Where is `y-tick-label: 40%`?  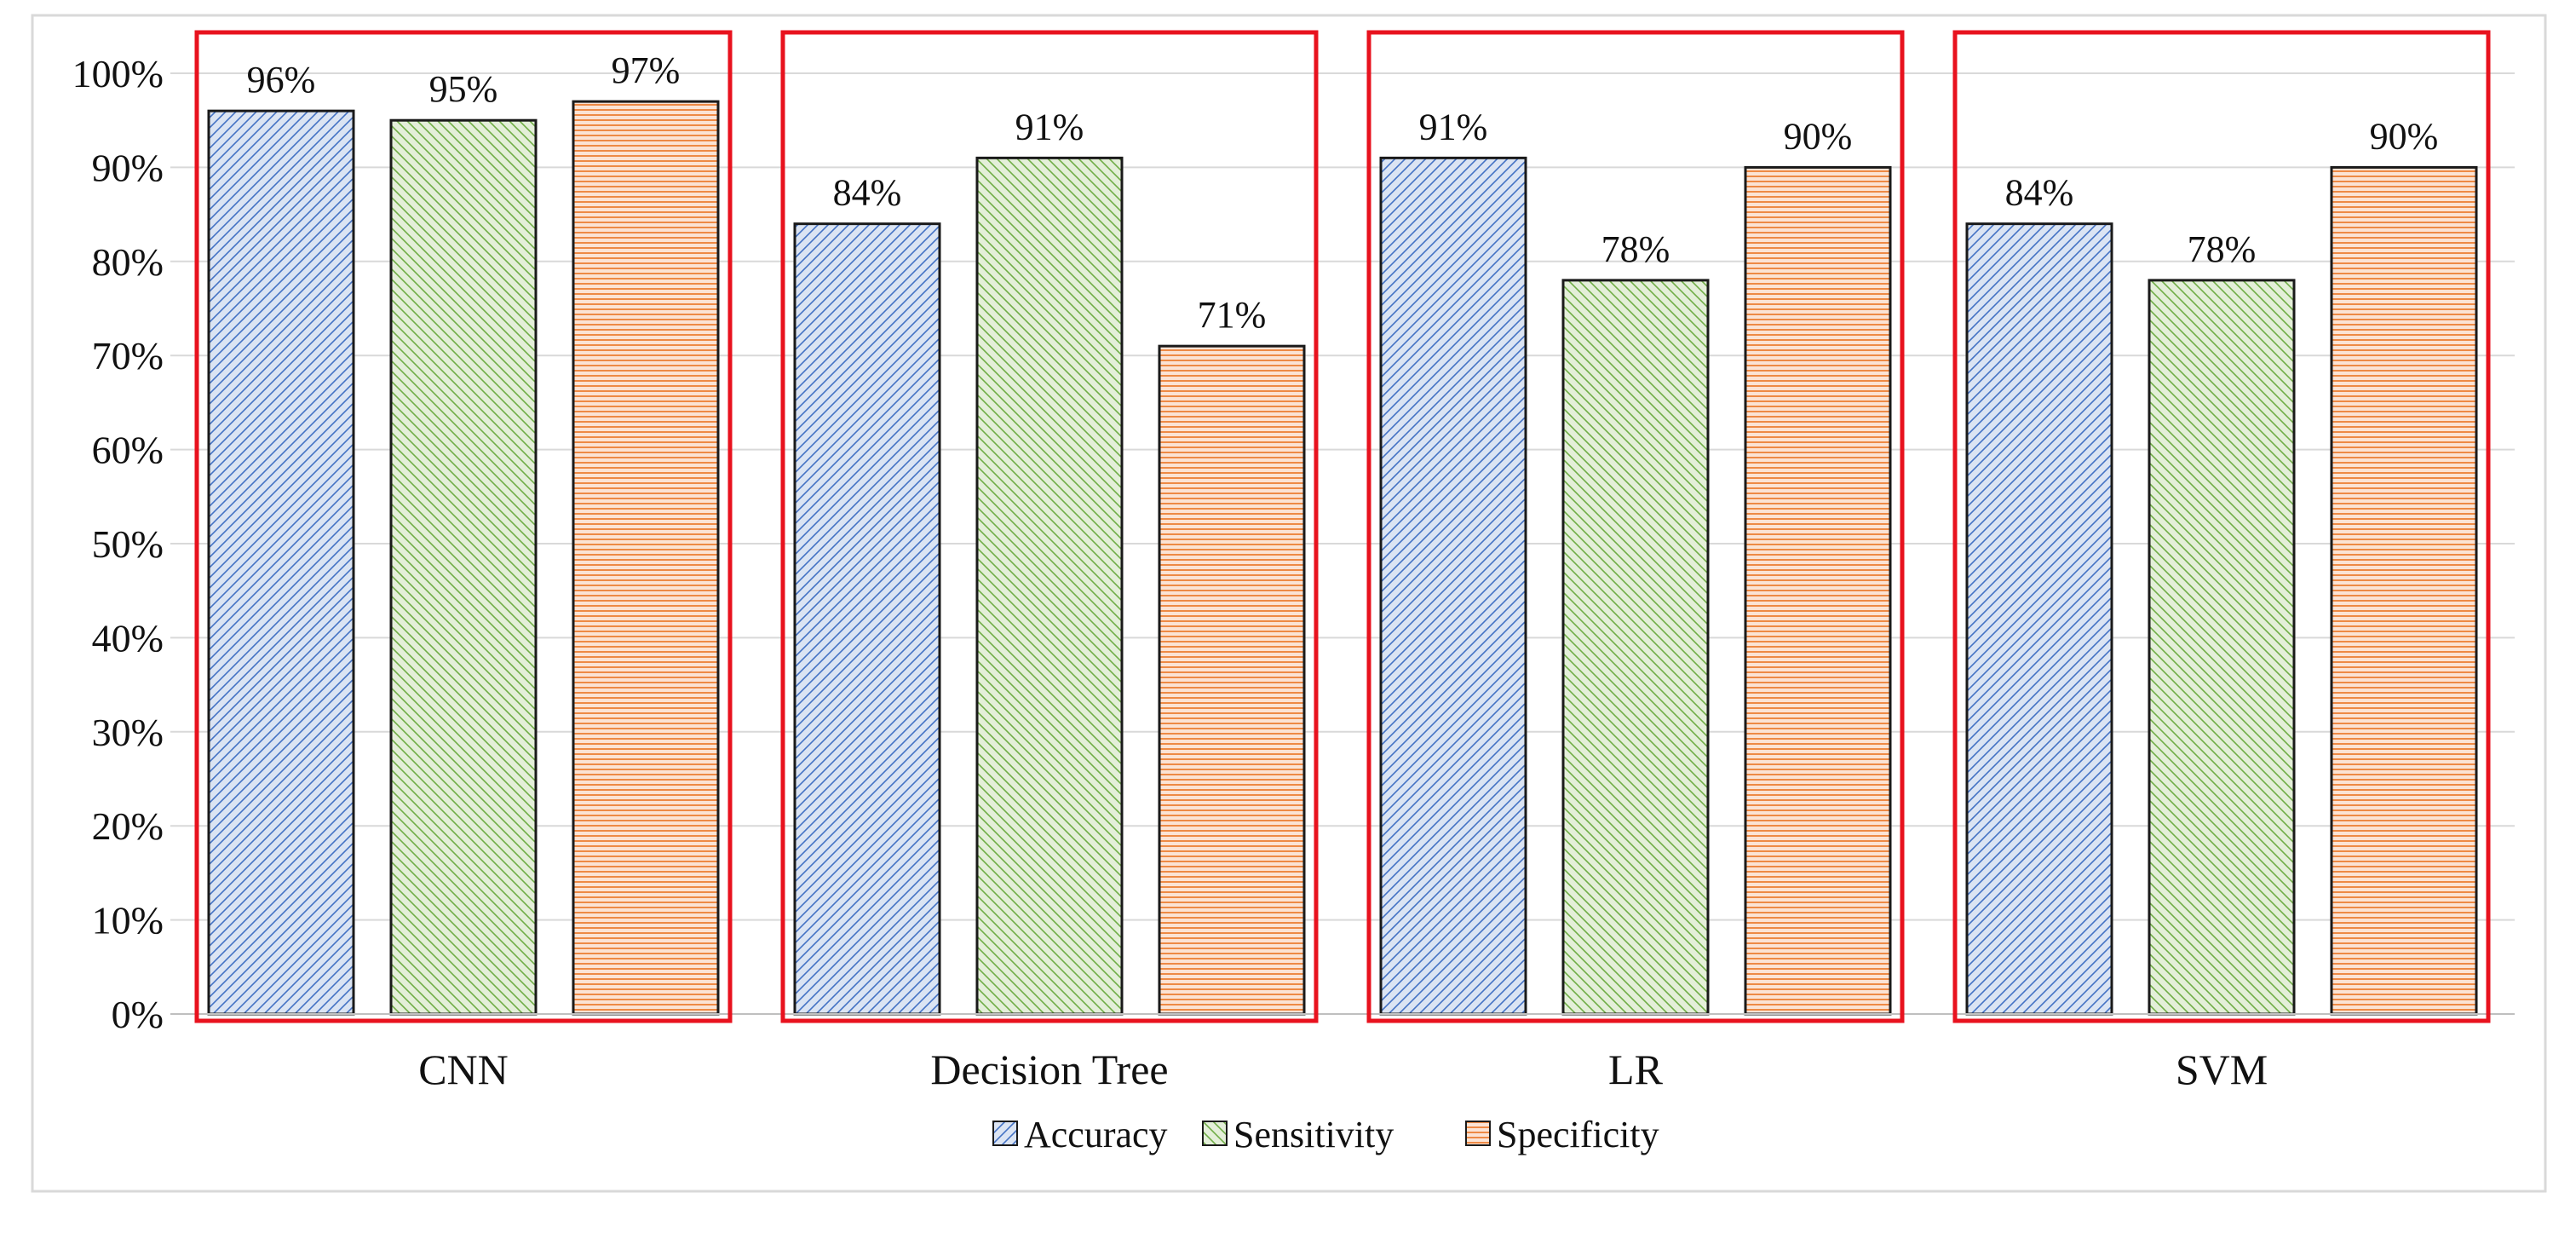 y-tick-label: 40% is located at coordinates (128, 638).